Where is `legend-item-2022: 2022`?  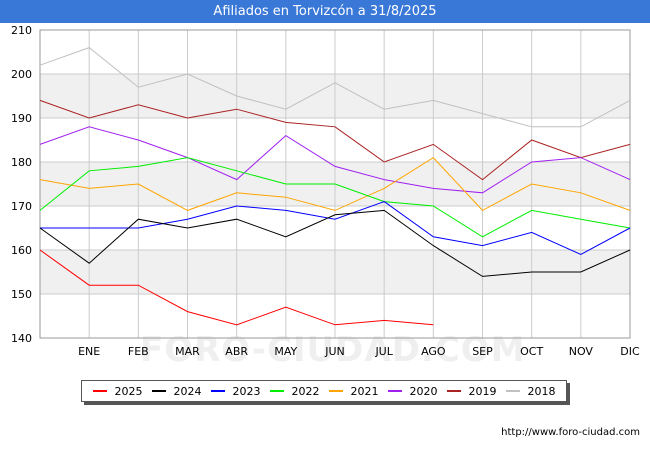
legend-item-2022: 2022 is located at coordinates (294, 391).